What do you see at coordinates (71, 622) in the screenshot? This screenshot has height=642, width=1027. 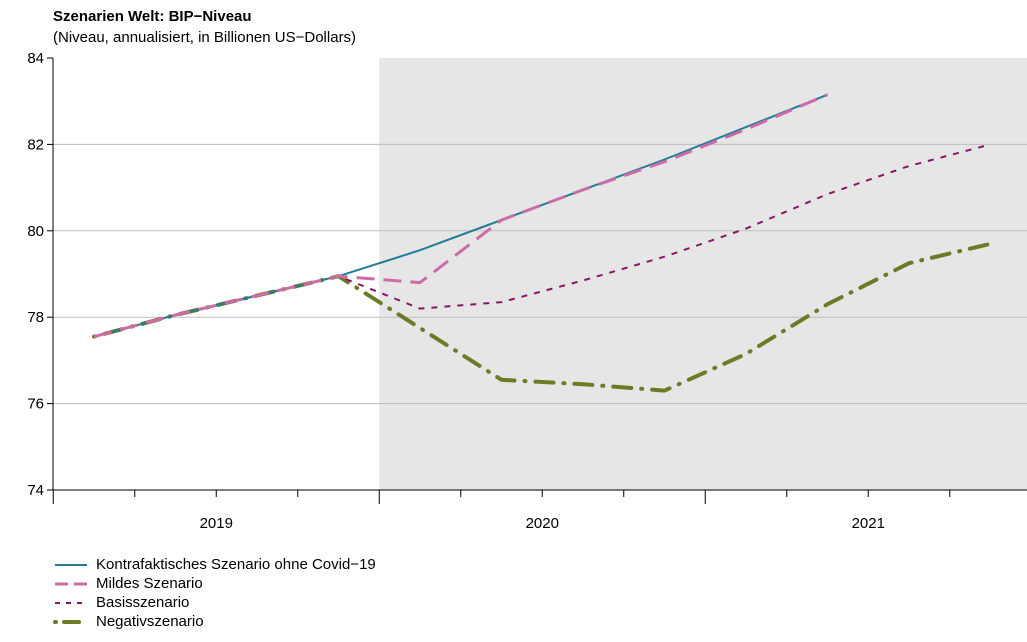 I see `legend-swatch-negative` at bounding box center [71, 622].